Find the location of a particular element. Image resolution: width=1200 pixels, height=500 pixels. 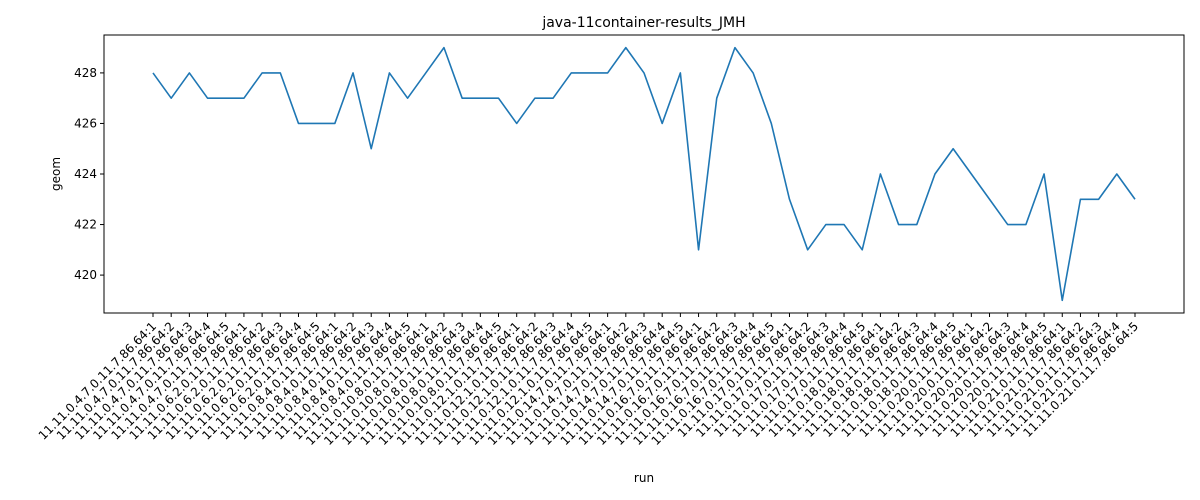

x-axis-title: run is located at coordinates (644, 478).